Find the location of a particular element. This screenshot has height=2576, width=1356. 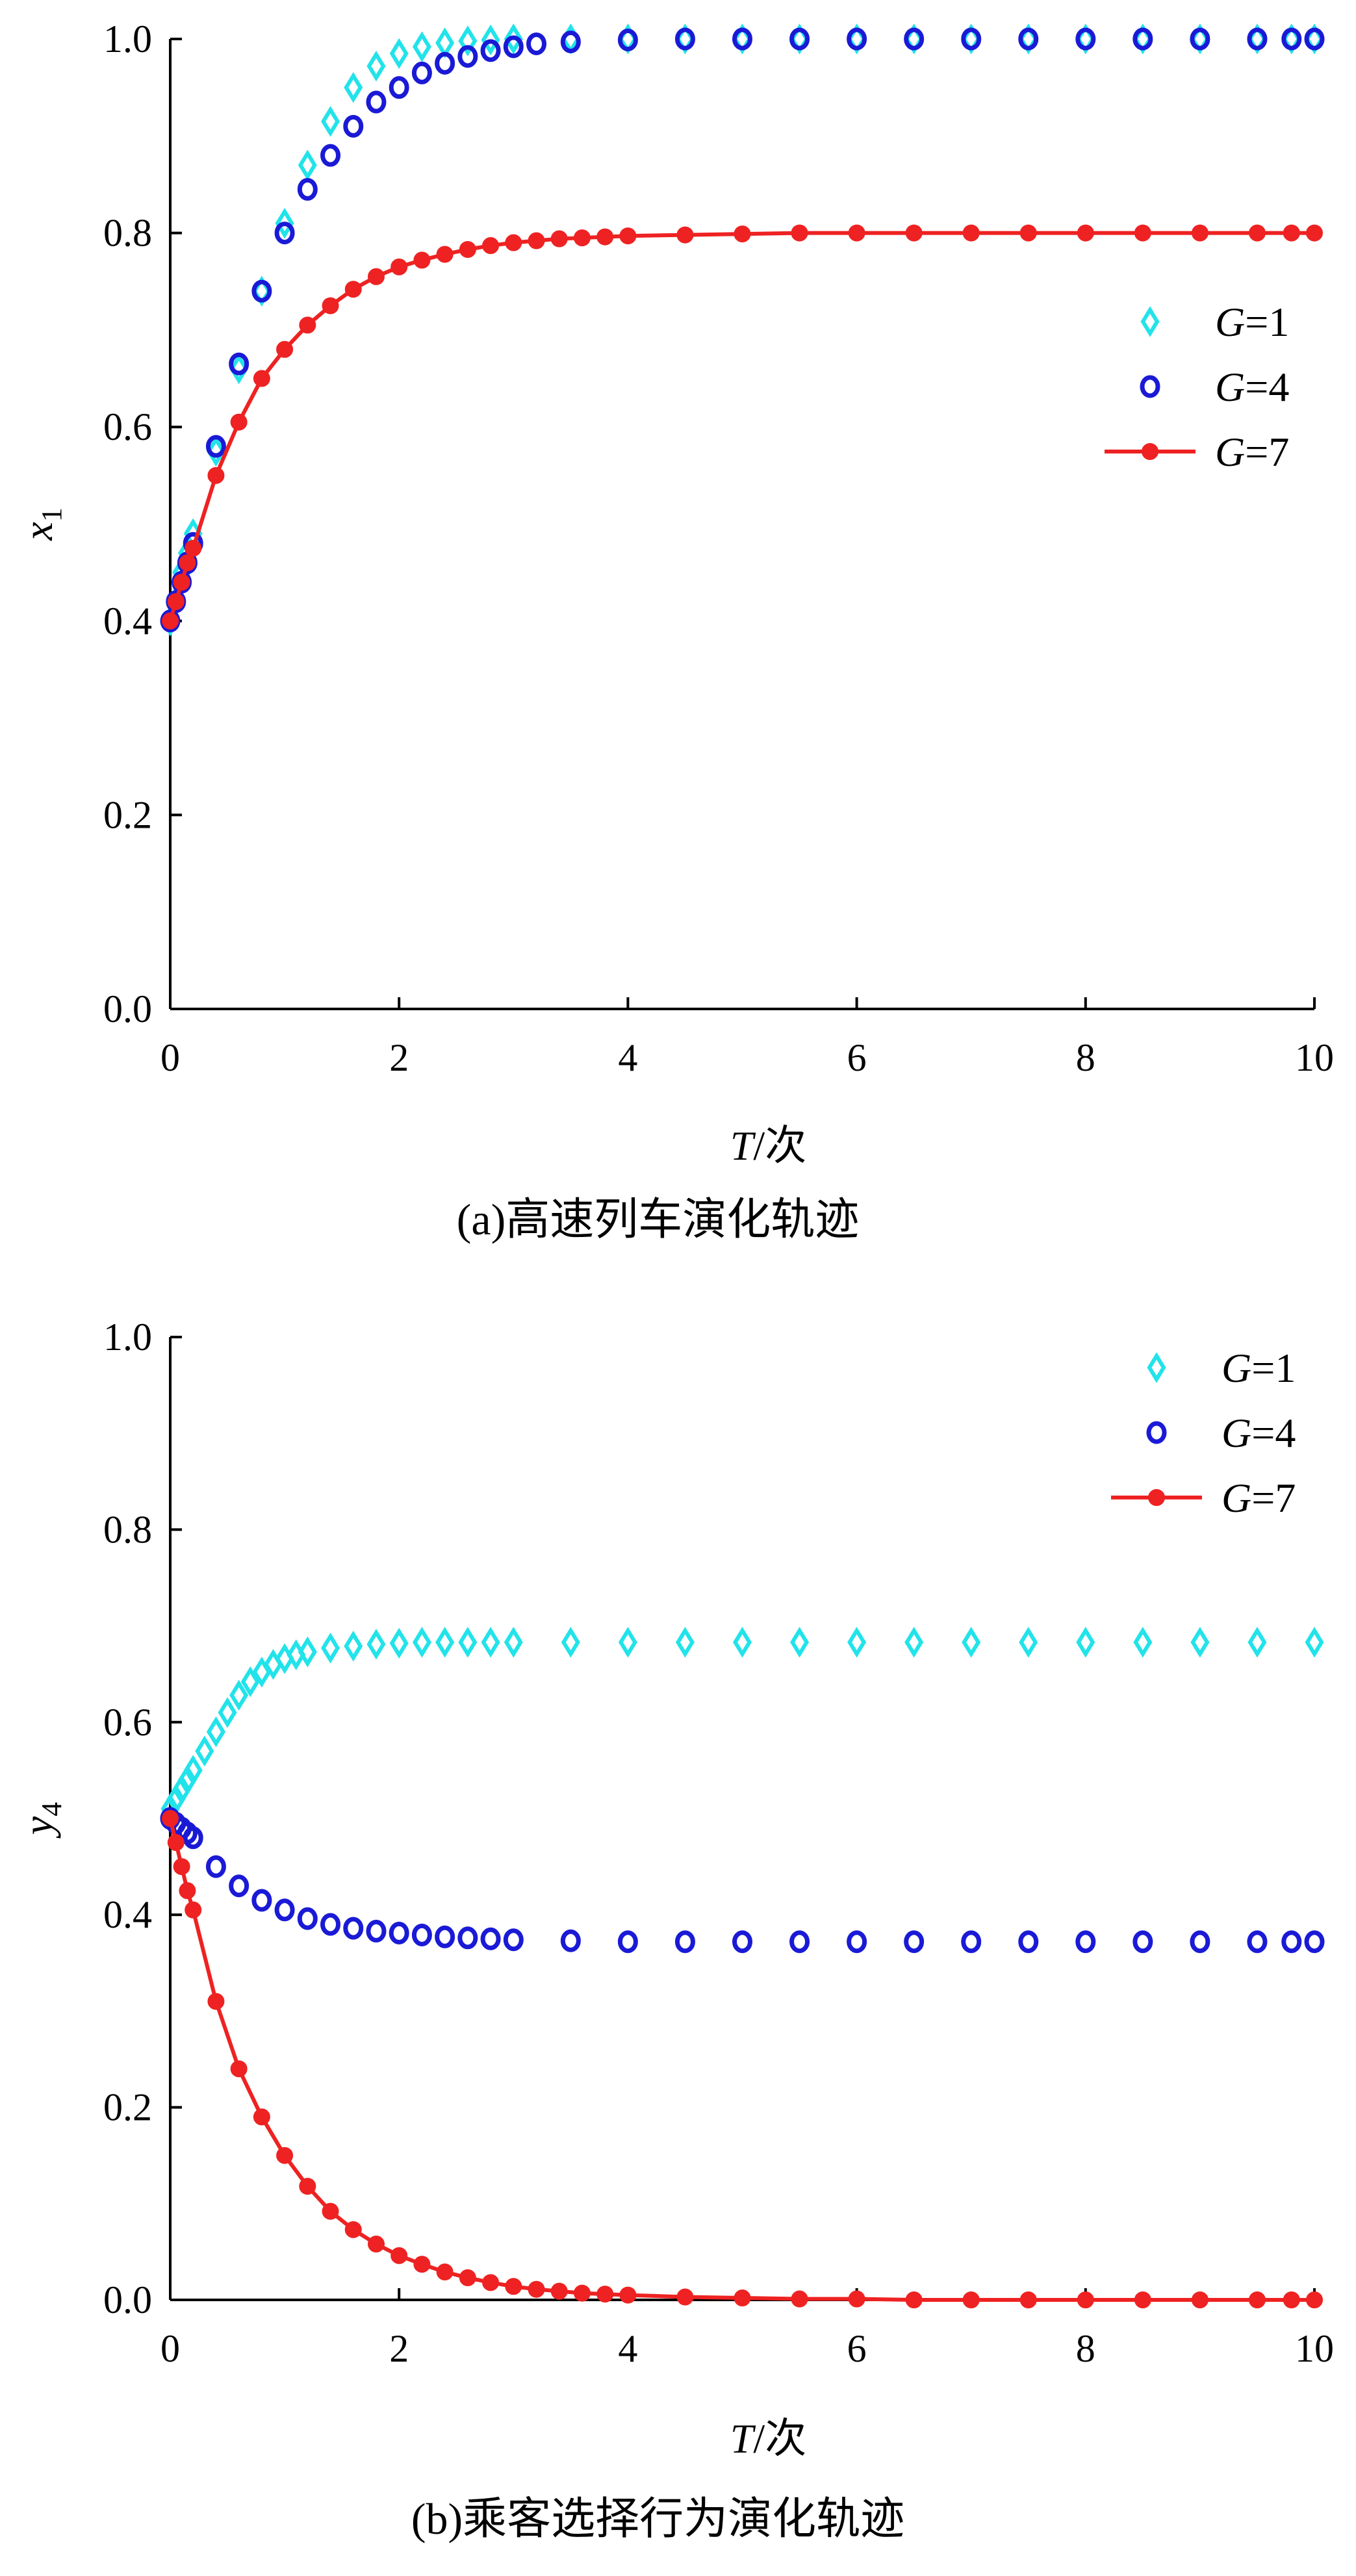

x-tick-label: 4 is located at coordinates (627, 1057).